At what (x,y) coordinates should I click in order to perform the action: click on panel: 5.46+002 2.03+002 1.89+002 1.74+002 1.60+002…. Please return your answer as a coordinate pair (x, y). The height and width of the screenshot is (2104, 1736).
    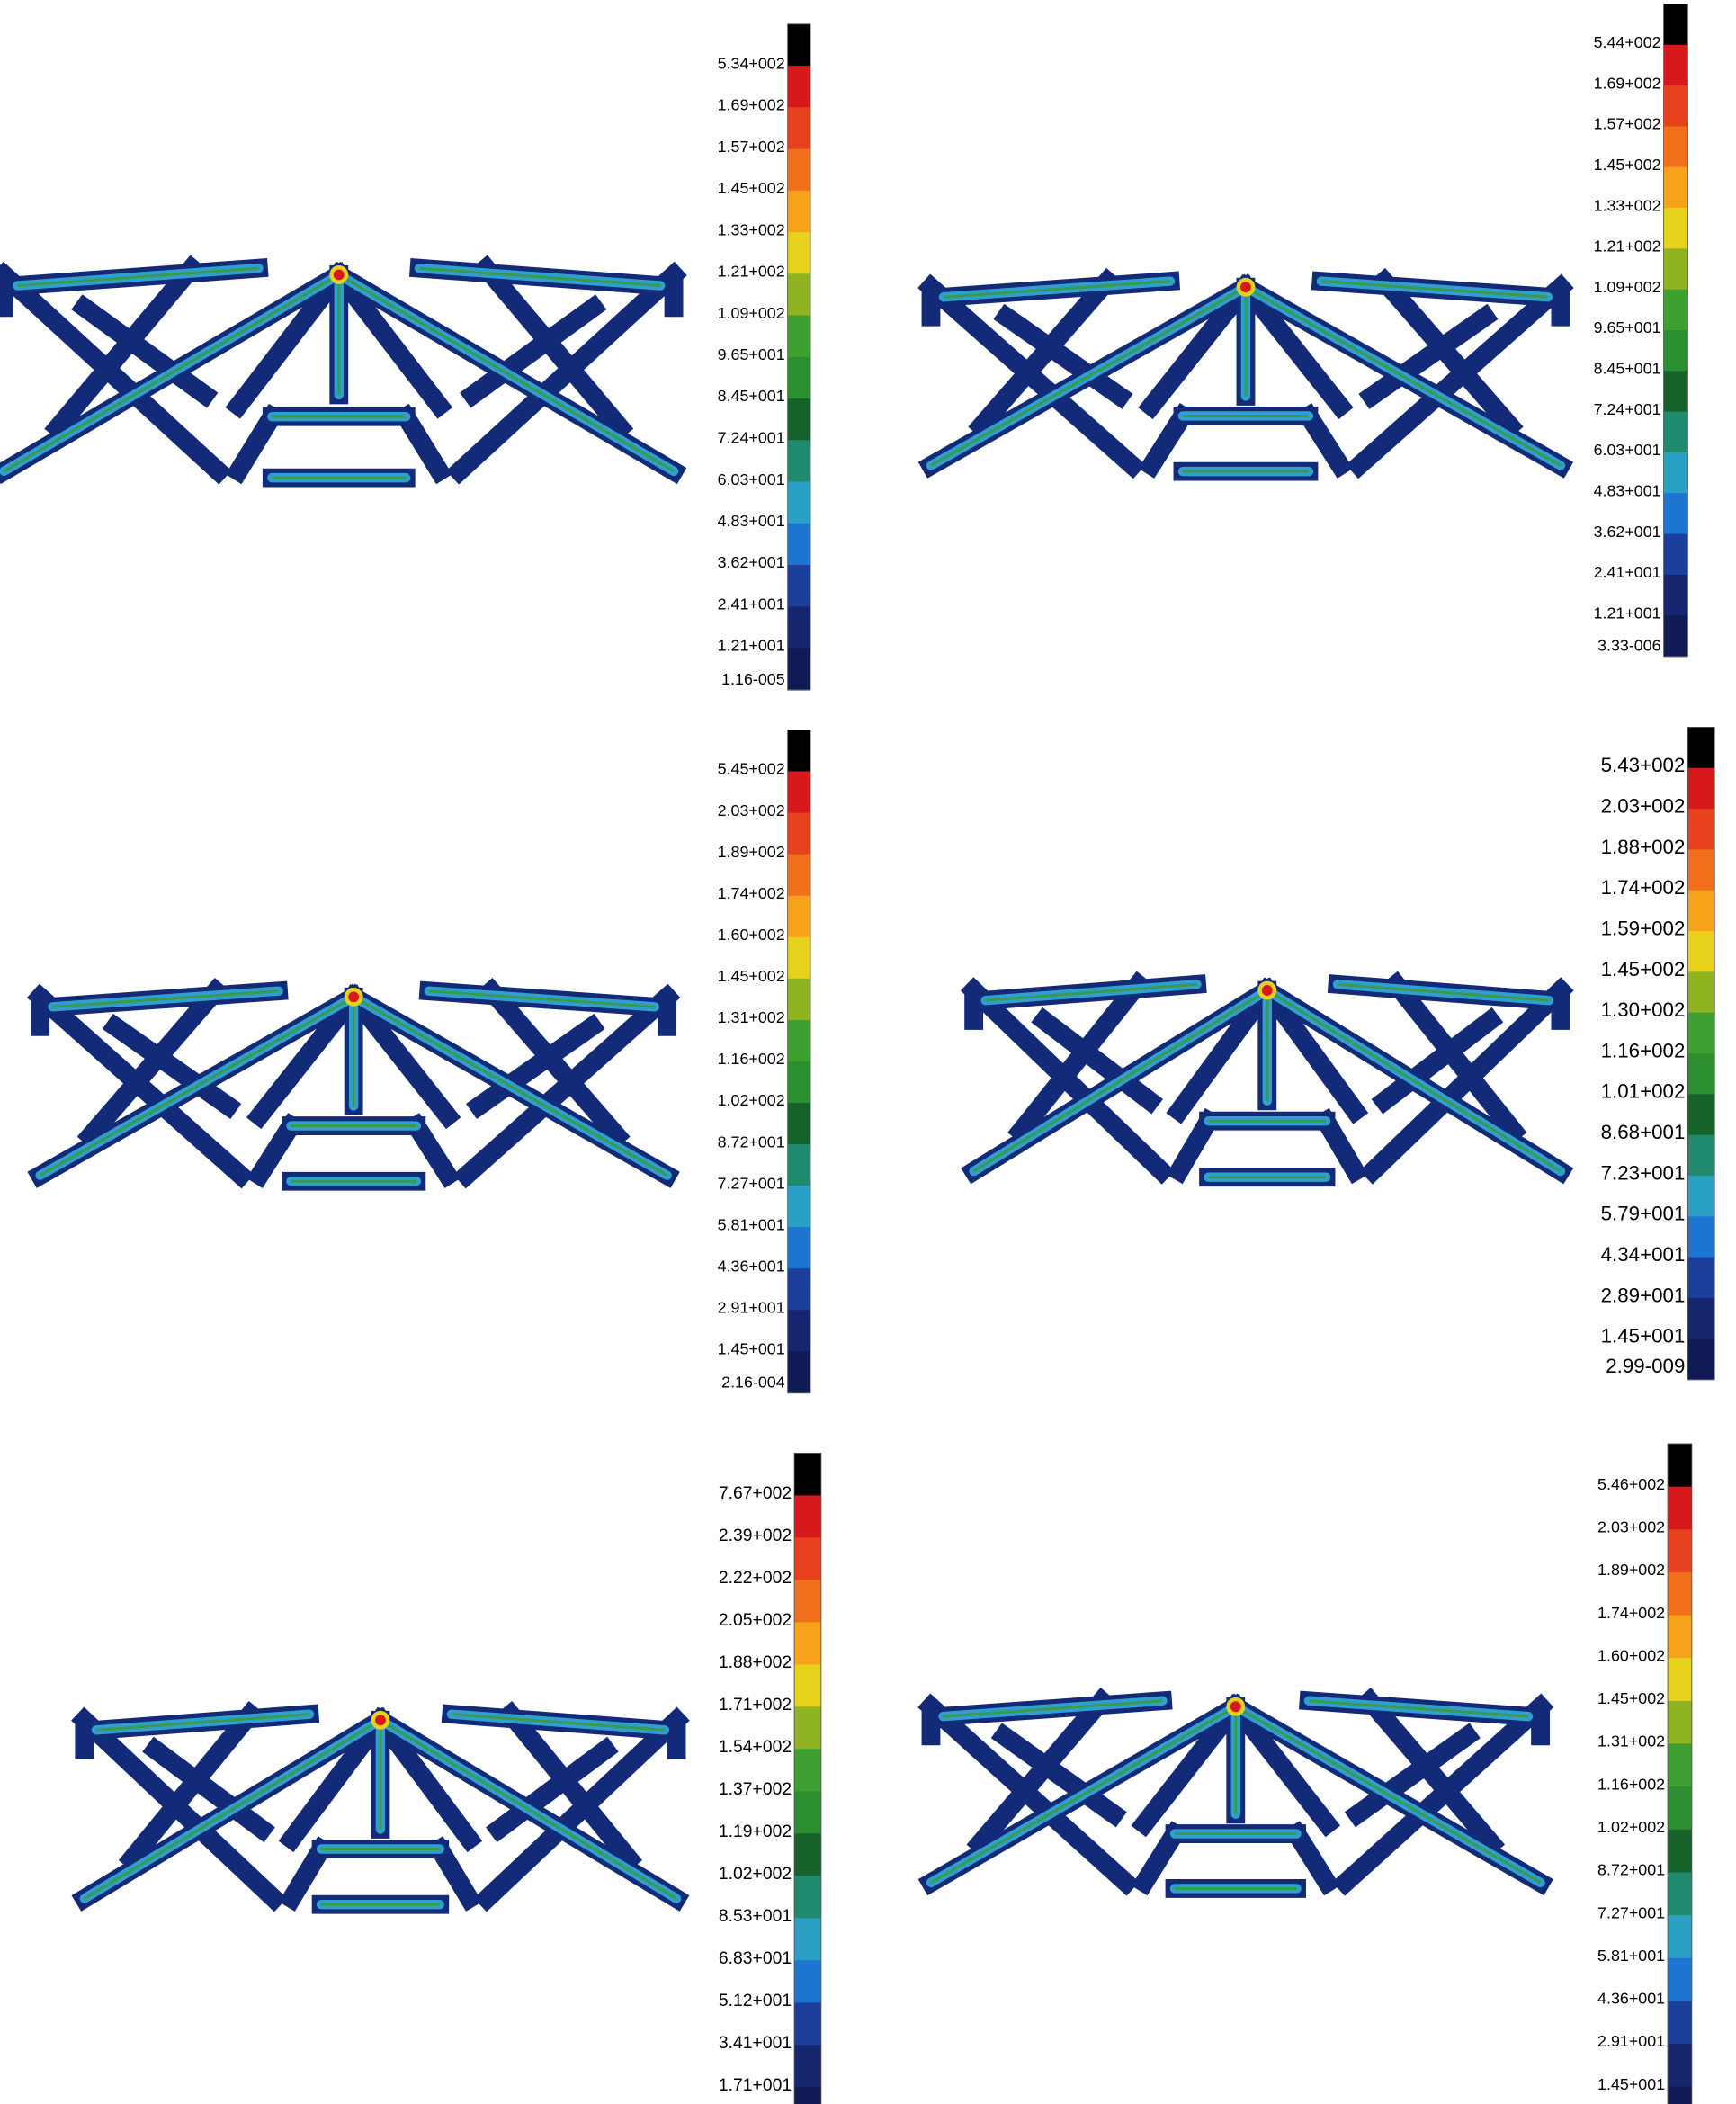
    Looking at the image, I should click on (1305, 1773).